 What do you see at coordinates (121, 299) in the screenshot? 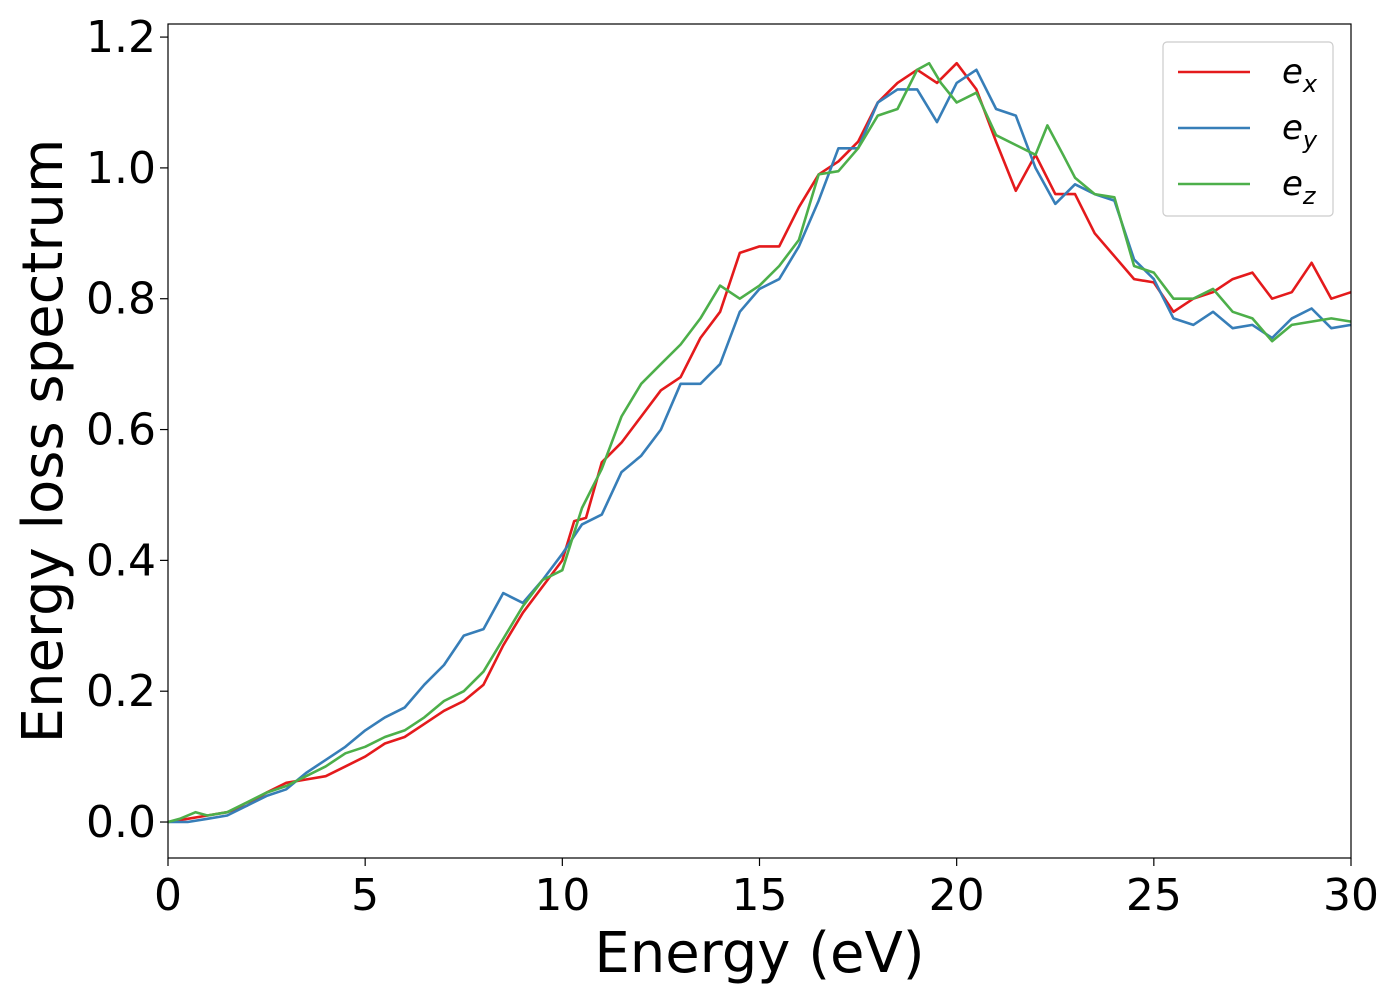
I see `y-tick-label: 0.8` at bounding box center [121, 299].